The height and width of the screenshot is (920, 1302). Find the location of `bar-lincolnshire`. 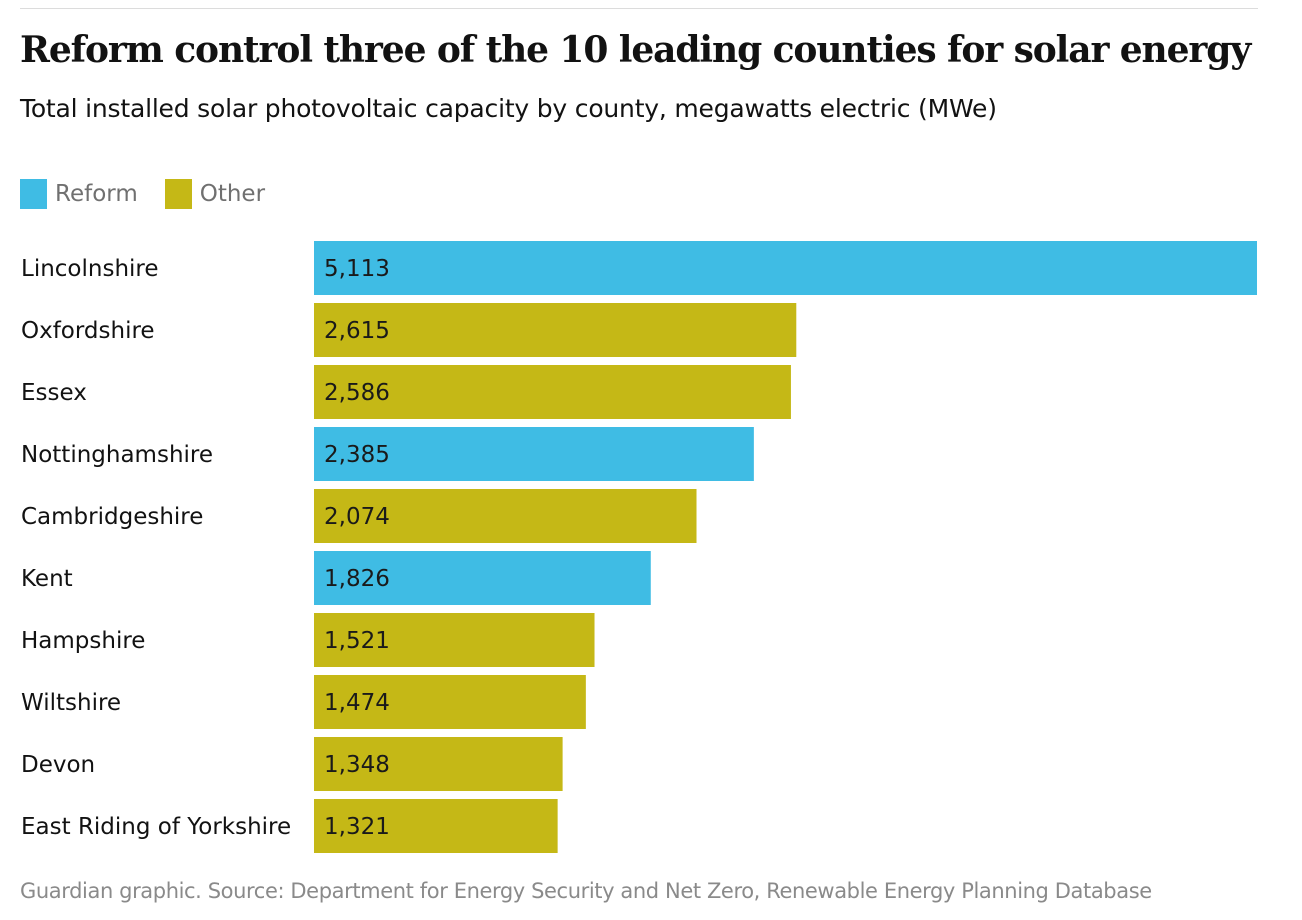

bar-lincolnshire is located at coordinates (785, 268).